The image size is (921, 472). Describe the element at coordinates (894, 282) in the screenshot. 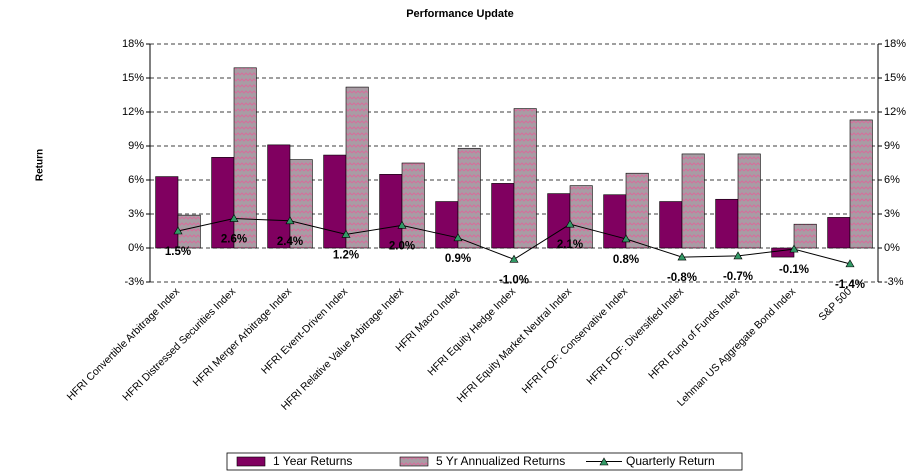

I see `y2-tick-label: -3%` at that location.